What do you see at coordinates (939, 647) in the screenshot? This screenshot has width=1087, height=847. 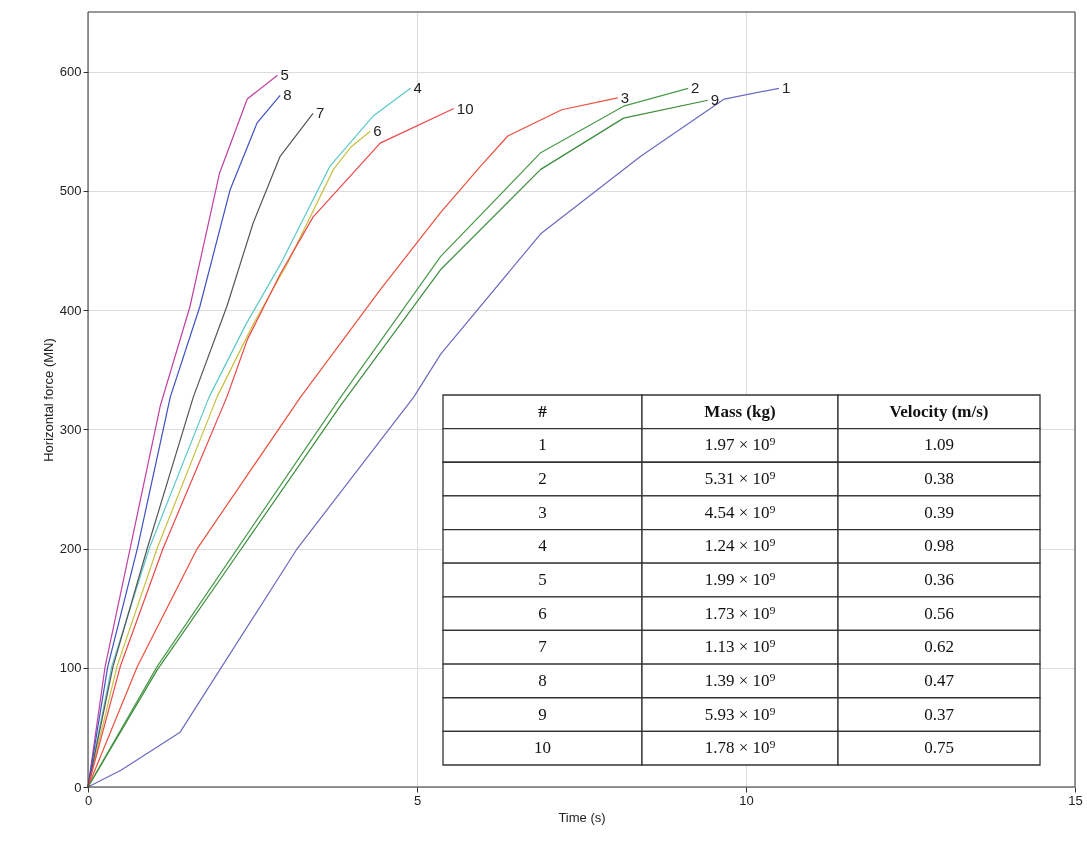 I see `annotation: 0.62` at bounding box center [939, 647].